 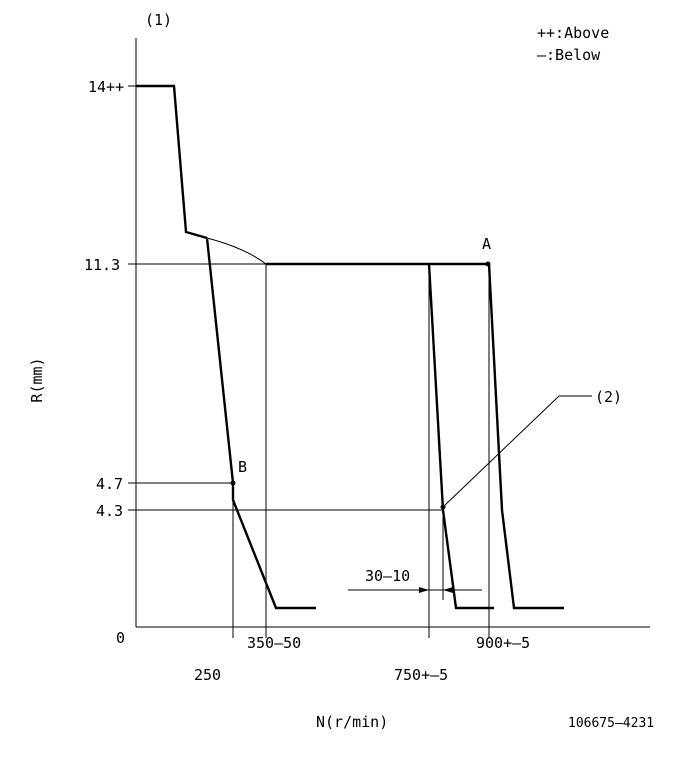 I want to click on legend-below: —:Below, so click(x=569, y=55).